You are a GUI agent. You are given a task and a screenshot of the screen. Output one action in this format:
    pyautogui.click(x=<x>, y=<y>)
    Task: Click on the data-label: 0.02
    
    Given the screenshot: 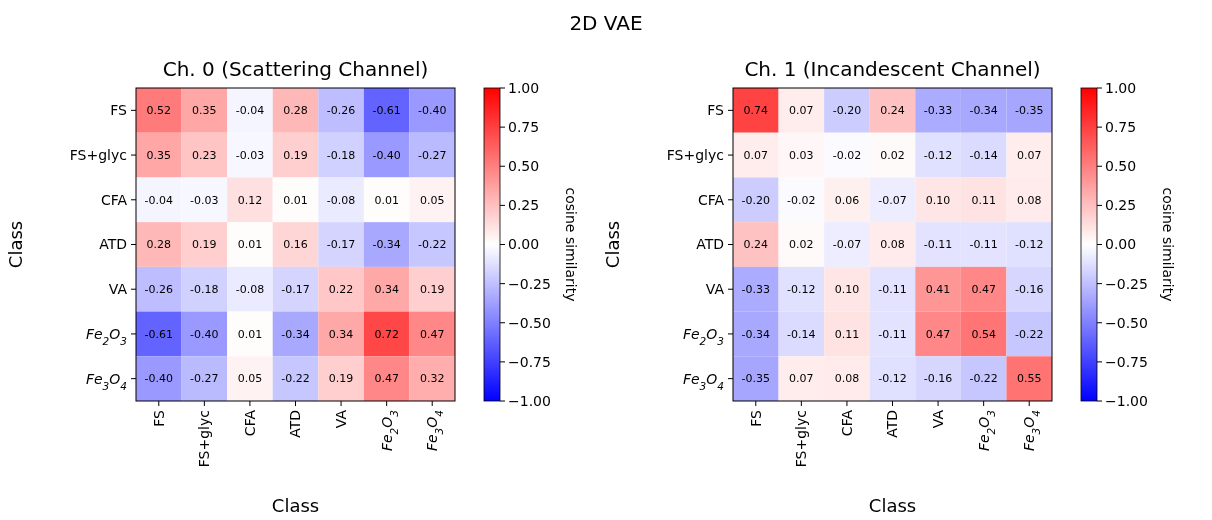 What is the action you would take?
    pyautogui.click(x=892, y=155)
    